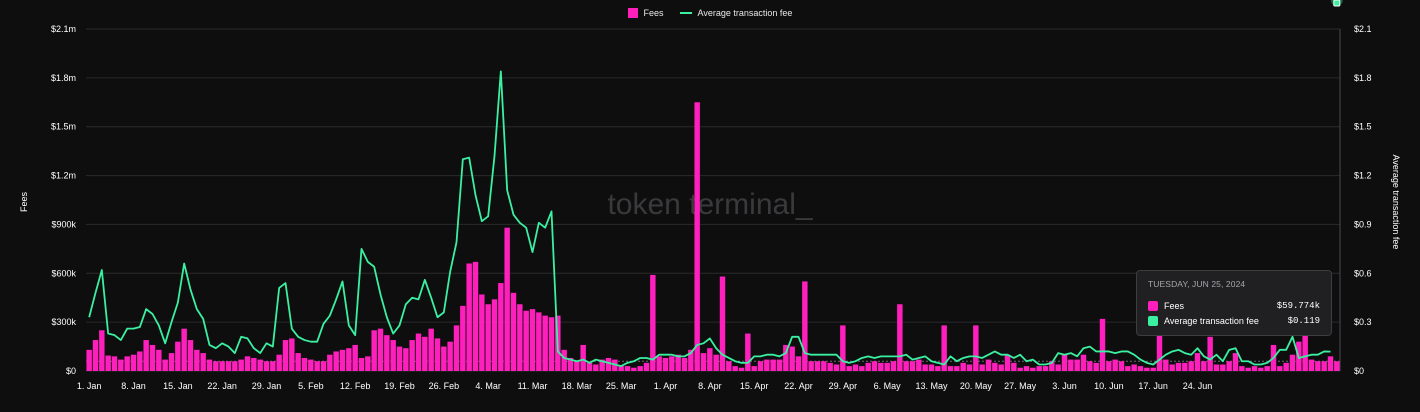 The width and height of the screenshot is (1420, 412). I want to click on x-tick-label: 19. Feb, so click(399, 386).